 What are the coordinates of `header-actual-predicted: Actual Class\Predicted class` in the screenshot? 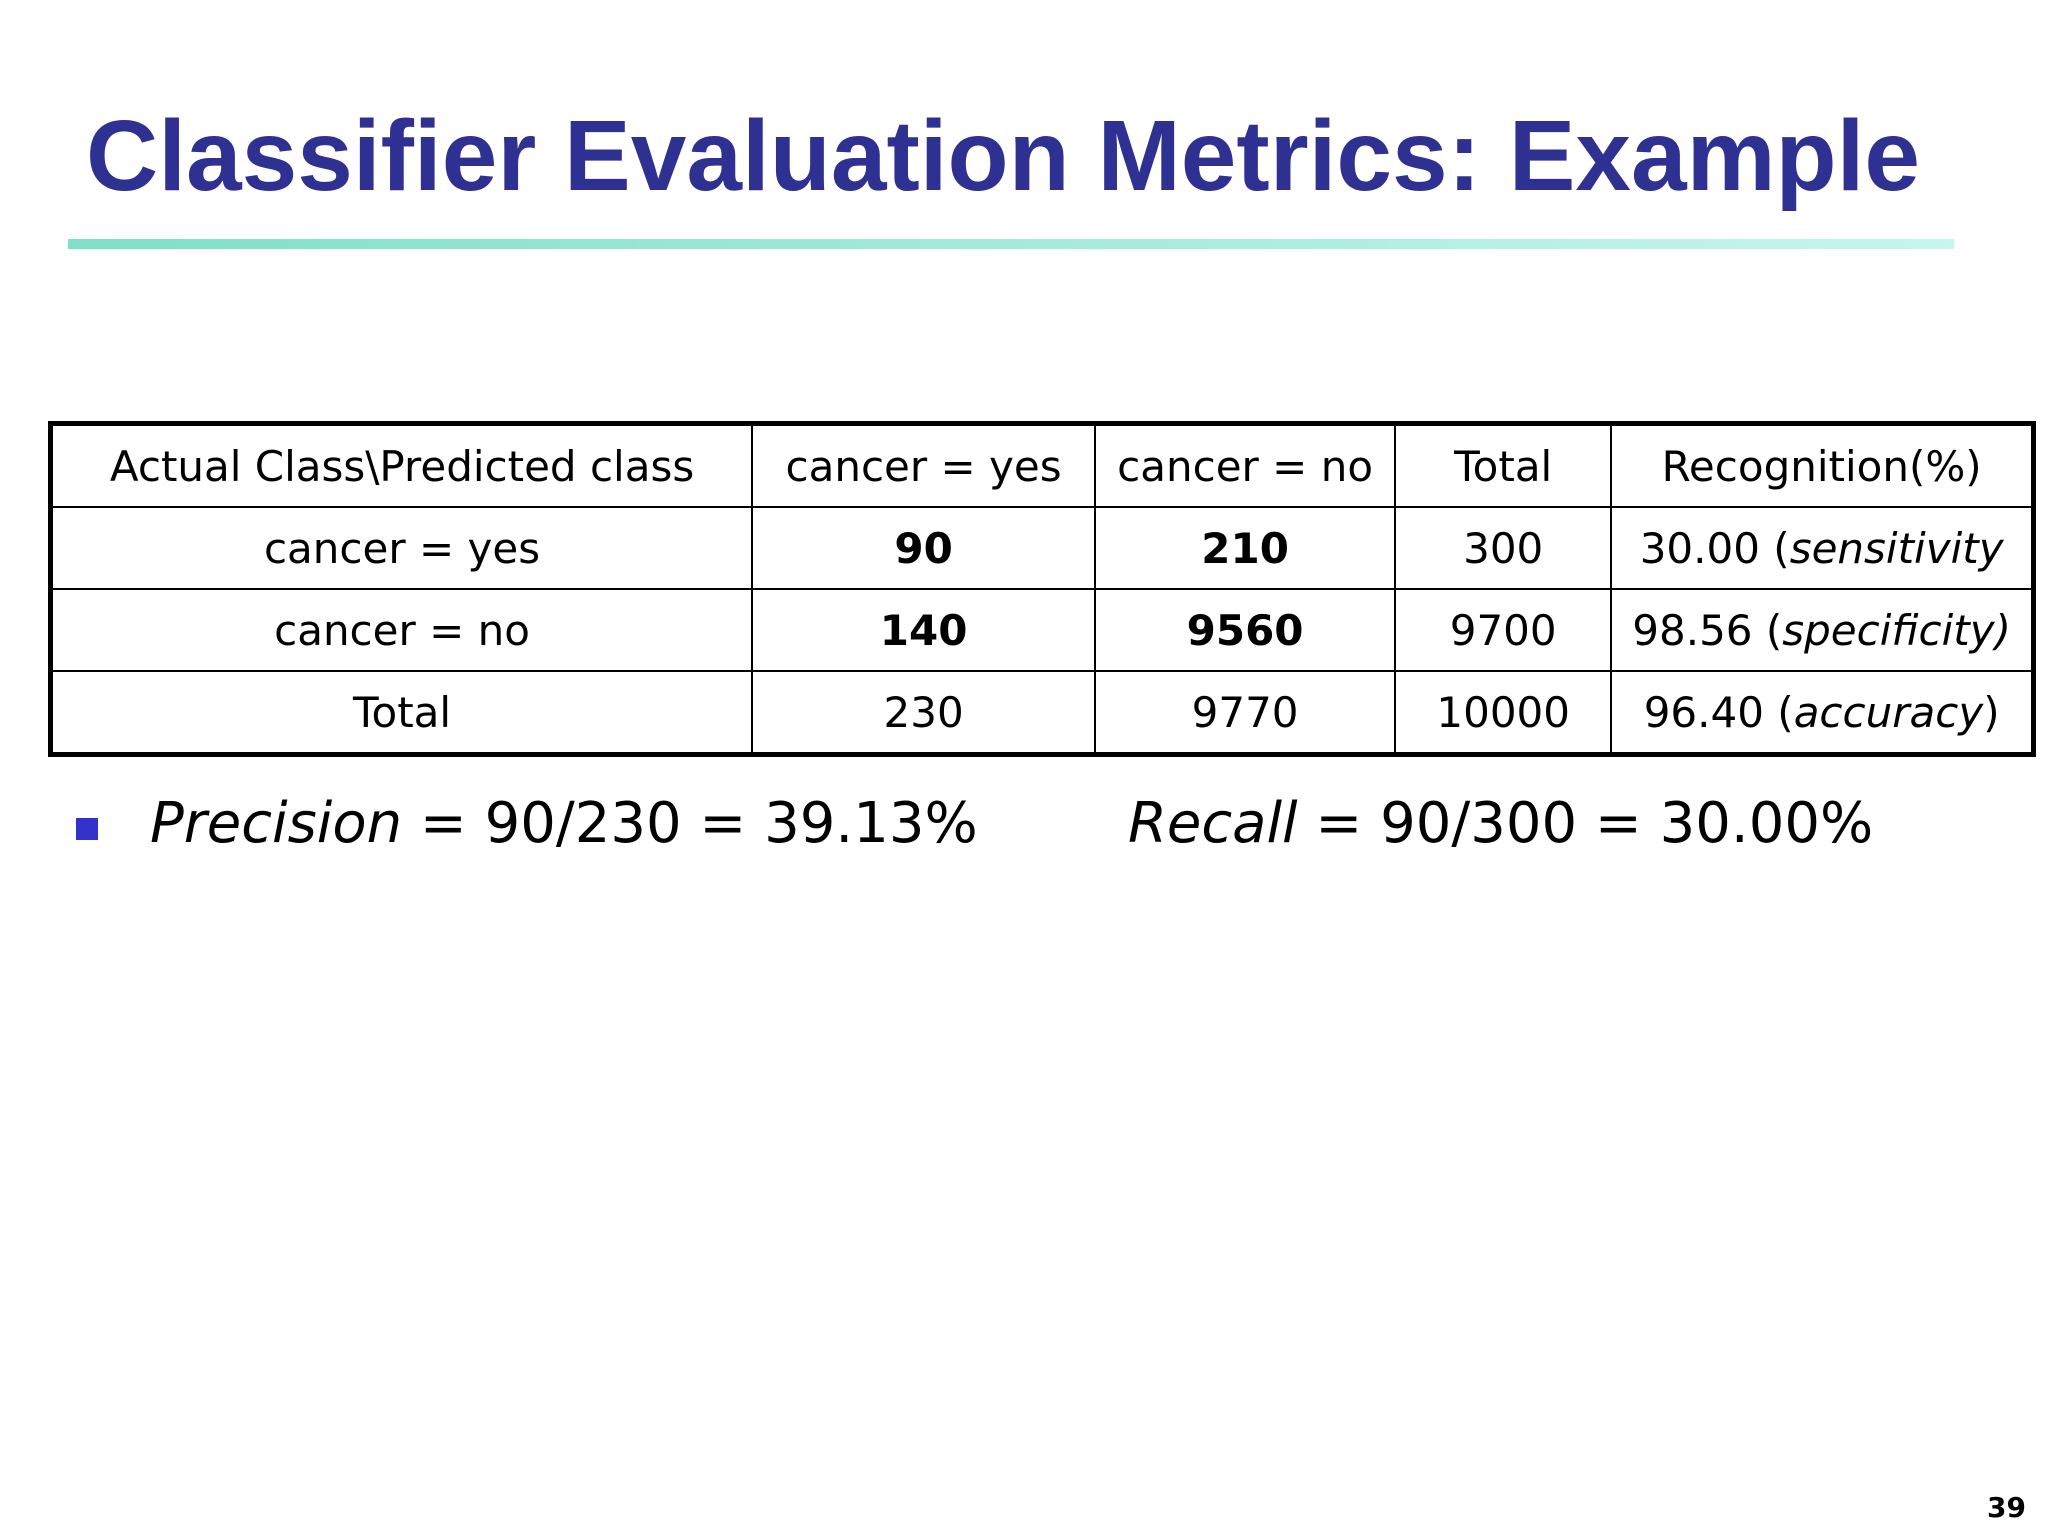 It's located at (401, 465).